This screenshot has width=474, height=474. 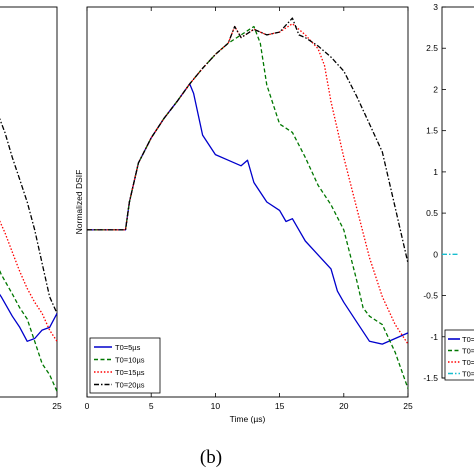 I want to click on right-panel: 3 2.5 2 1.5 1 0.5 0 -0.5 -1 -1.5 T0= T0= T0= T0=, so click(x=448, y=192).